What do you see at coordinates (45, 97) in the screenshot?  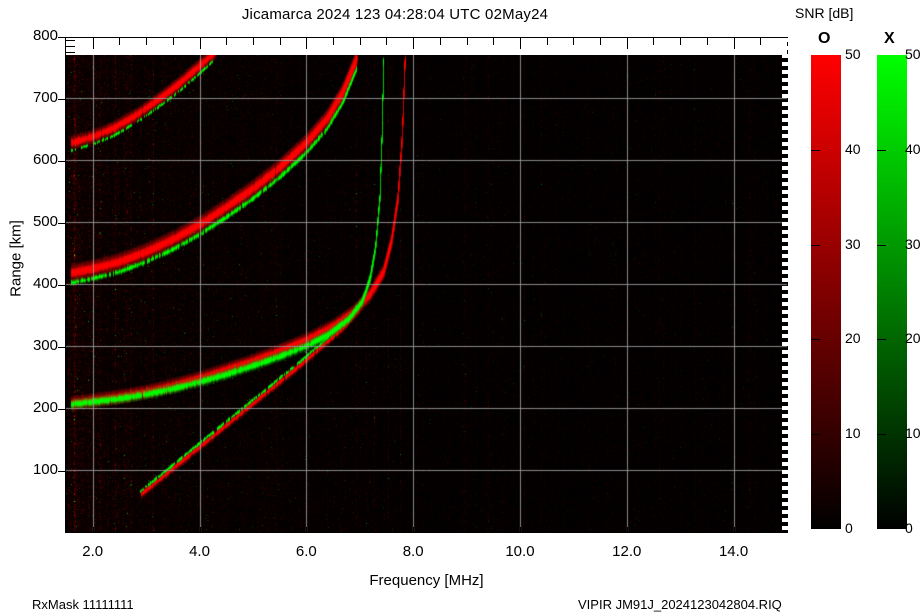 I see `y-tick-label: 700` at bounding box center [45, 97].